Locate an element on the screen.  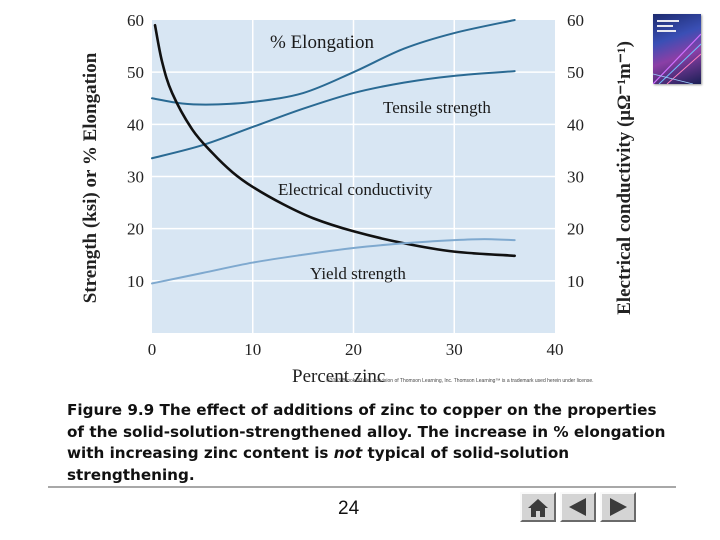
y-tick-label-left: 40 is located at coordinates (135, 124).